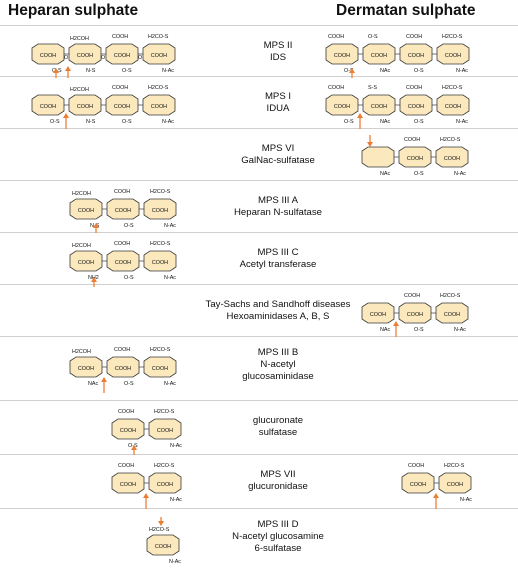 The width and height of the screenshot is (518, 573). What do you see at coordinates (128, 478) in the screenshot?
I see `ring-1: COOH COOH` at bounding box center [128, 478].